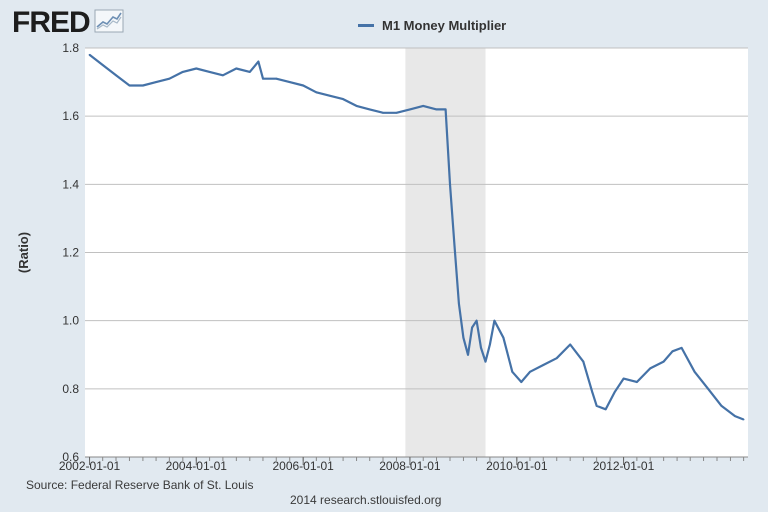 Image resolution: width=768 pixels, height=512 pixels. I want to click on legend-series-label: M1 Money Multiplier, so click(444, 25).